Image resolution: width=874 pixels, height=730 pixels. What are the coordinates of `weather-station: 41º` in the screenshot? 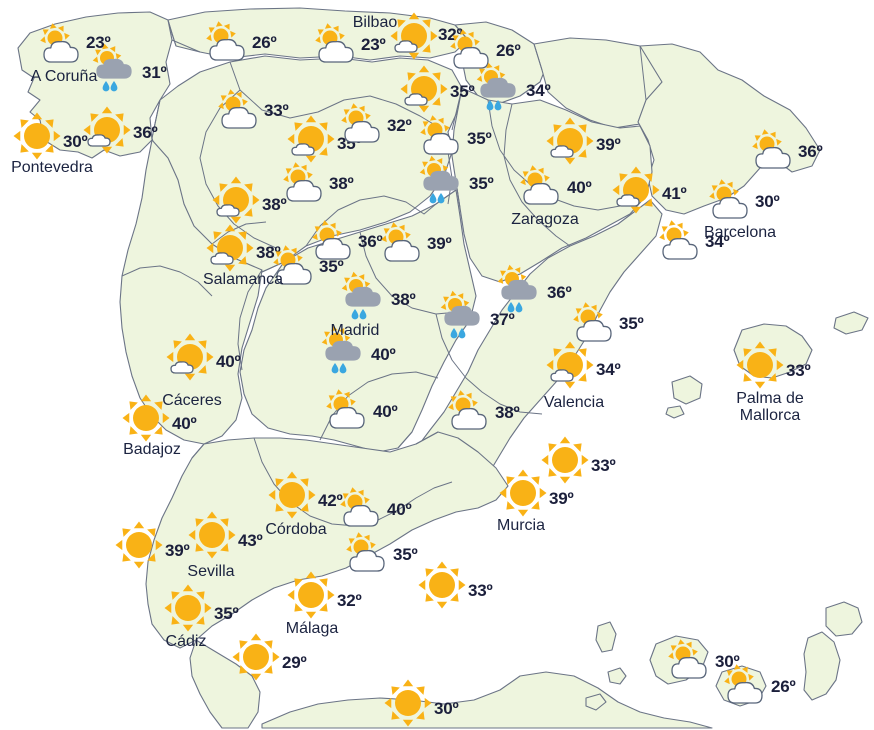 It's located at (649, 190).